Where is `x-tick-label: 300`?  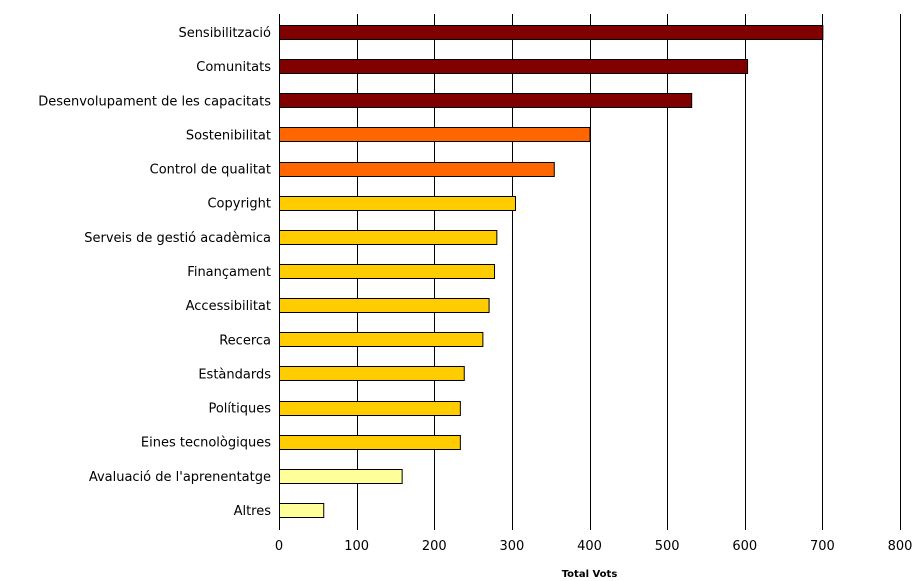 x-tick-label: 300 is located at coordinates (511, 546).